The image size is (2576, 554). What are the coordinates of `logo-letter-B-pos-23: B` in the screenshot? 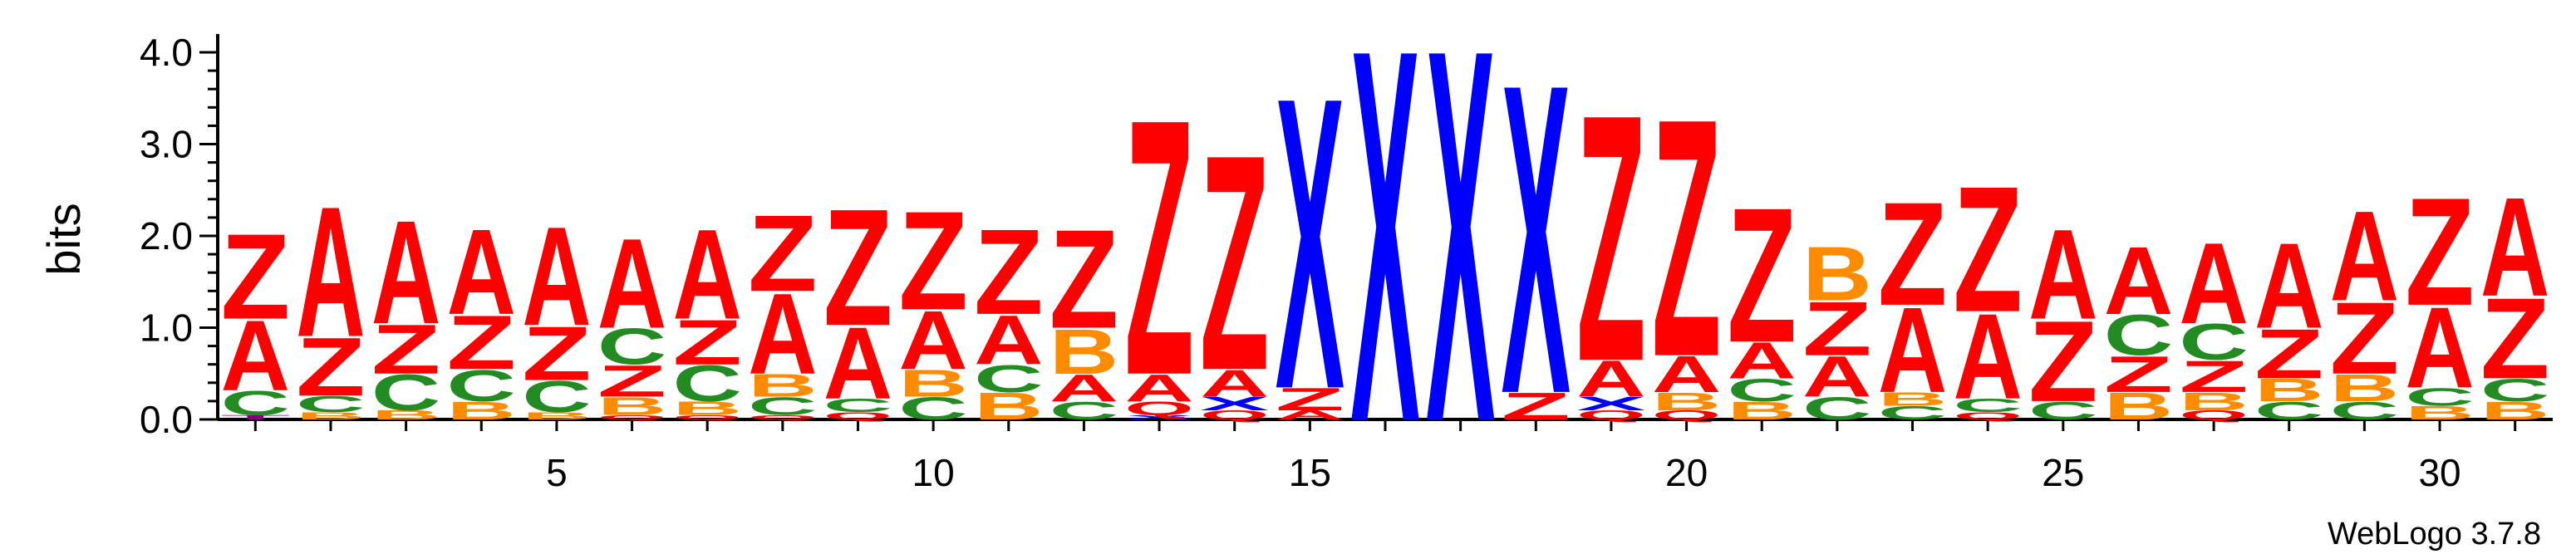 It's located at (1912, 399).